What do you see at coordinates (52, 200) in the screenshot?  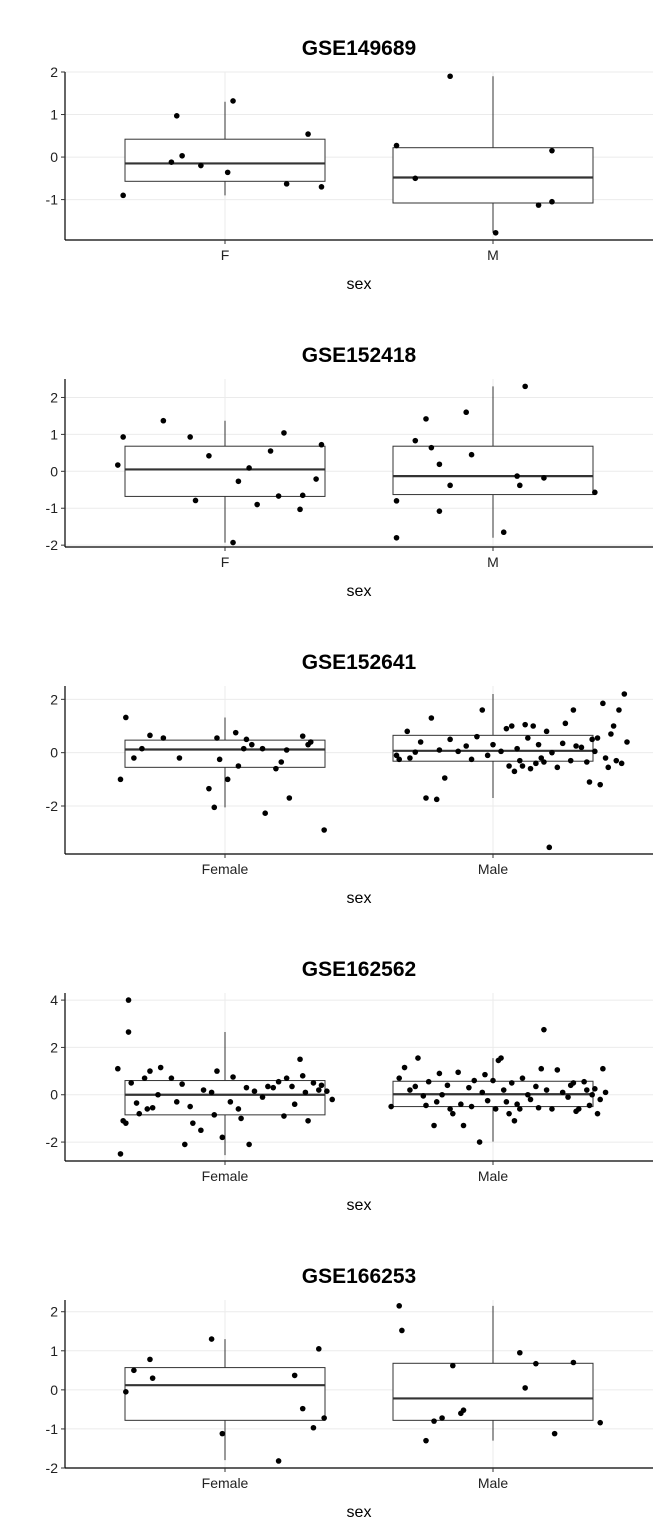 I see `y-tick-label: -1` at bounding box center [52, 200].